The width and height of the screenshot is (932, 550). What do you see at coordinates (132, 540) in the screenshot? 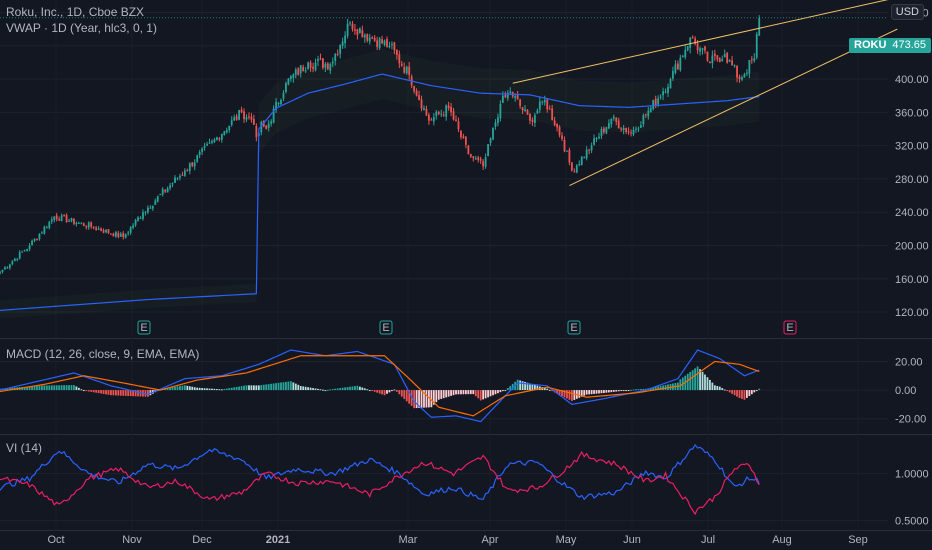
I see `time-tick-label: Nov` at bounding box center [132, 540].